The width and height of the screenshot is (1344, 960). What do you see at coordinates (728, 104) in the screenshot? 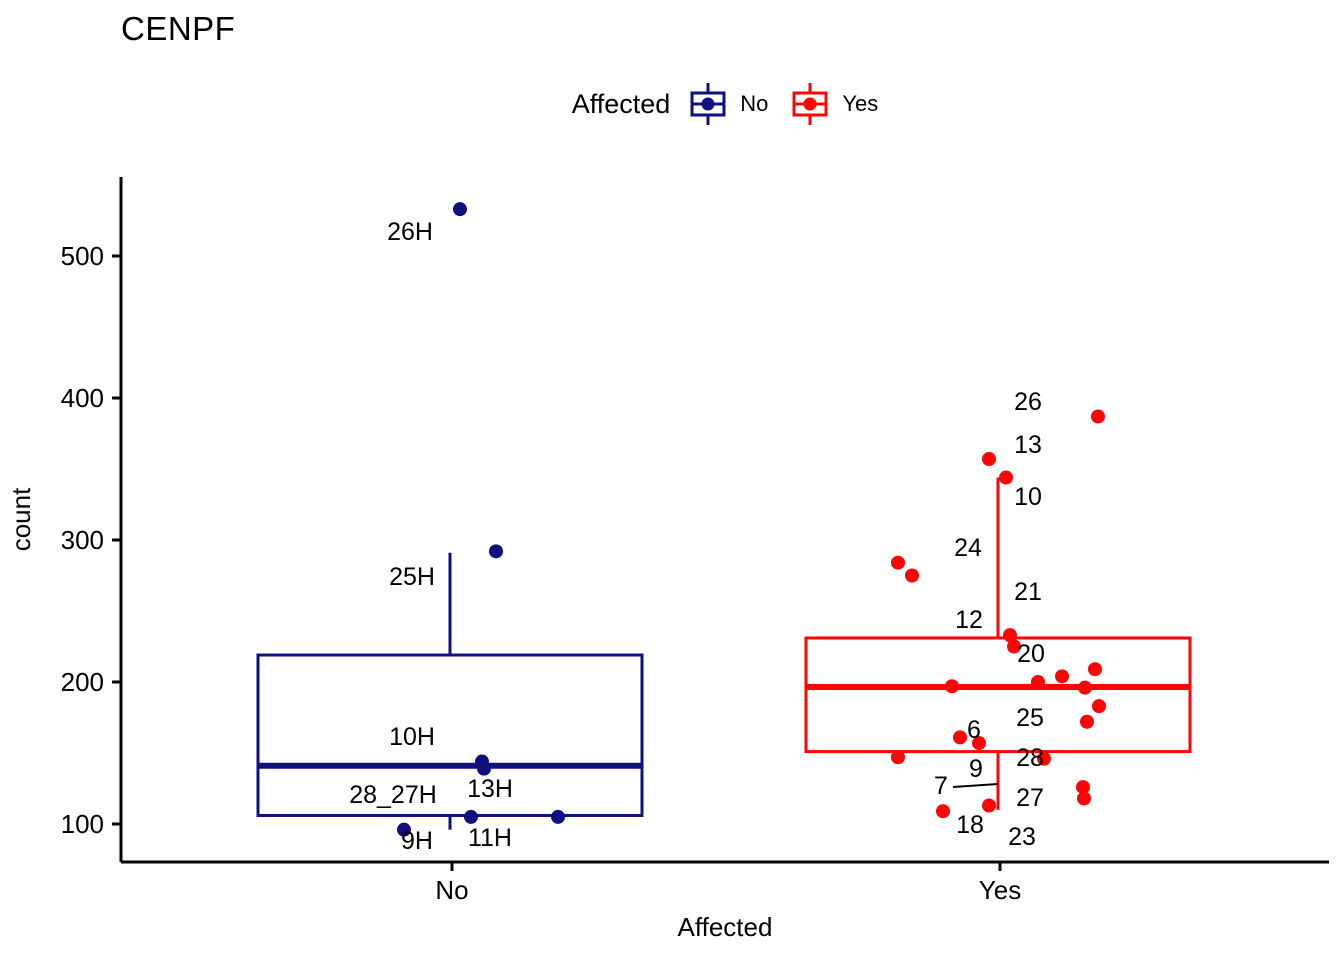
I see `legend-item-no: No` at bounding box center [728, 104].